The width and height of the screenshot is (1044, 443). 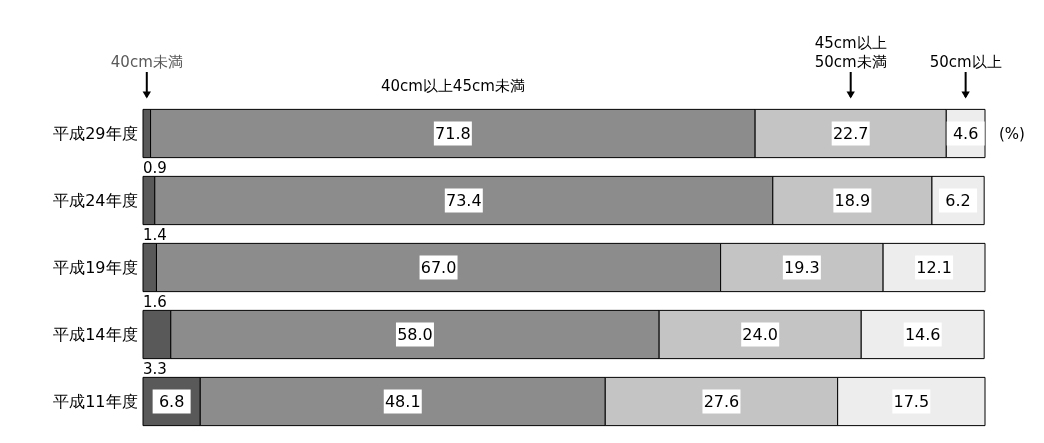 I want to click on y-tick-label: 平成29年度, so click(x=95, y=133).